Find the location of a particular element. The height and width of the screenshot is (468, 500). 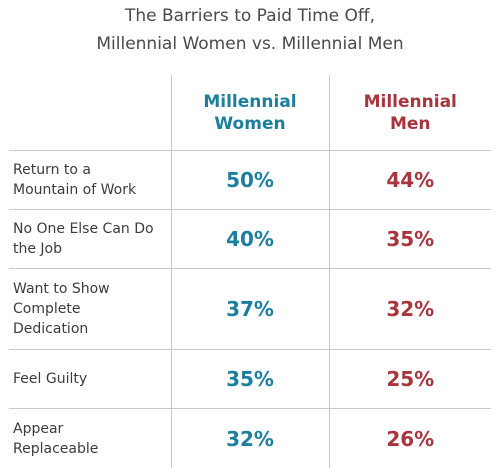

row-label-line: No One Else Can Do is located at coordinates (89, 229).